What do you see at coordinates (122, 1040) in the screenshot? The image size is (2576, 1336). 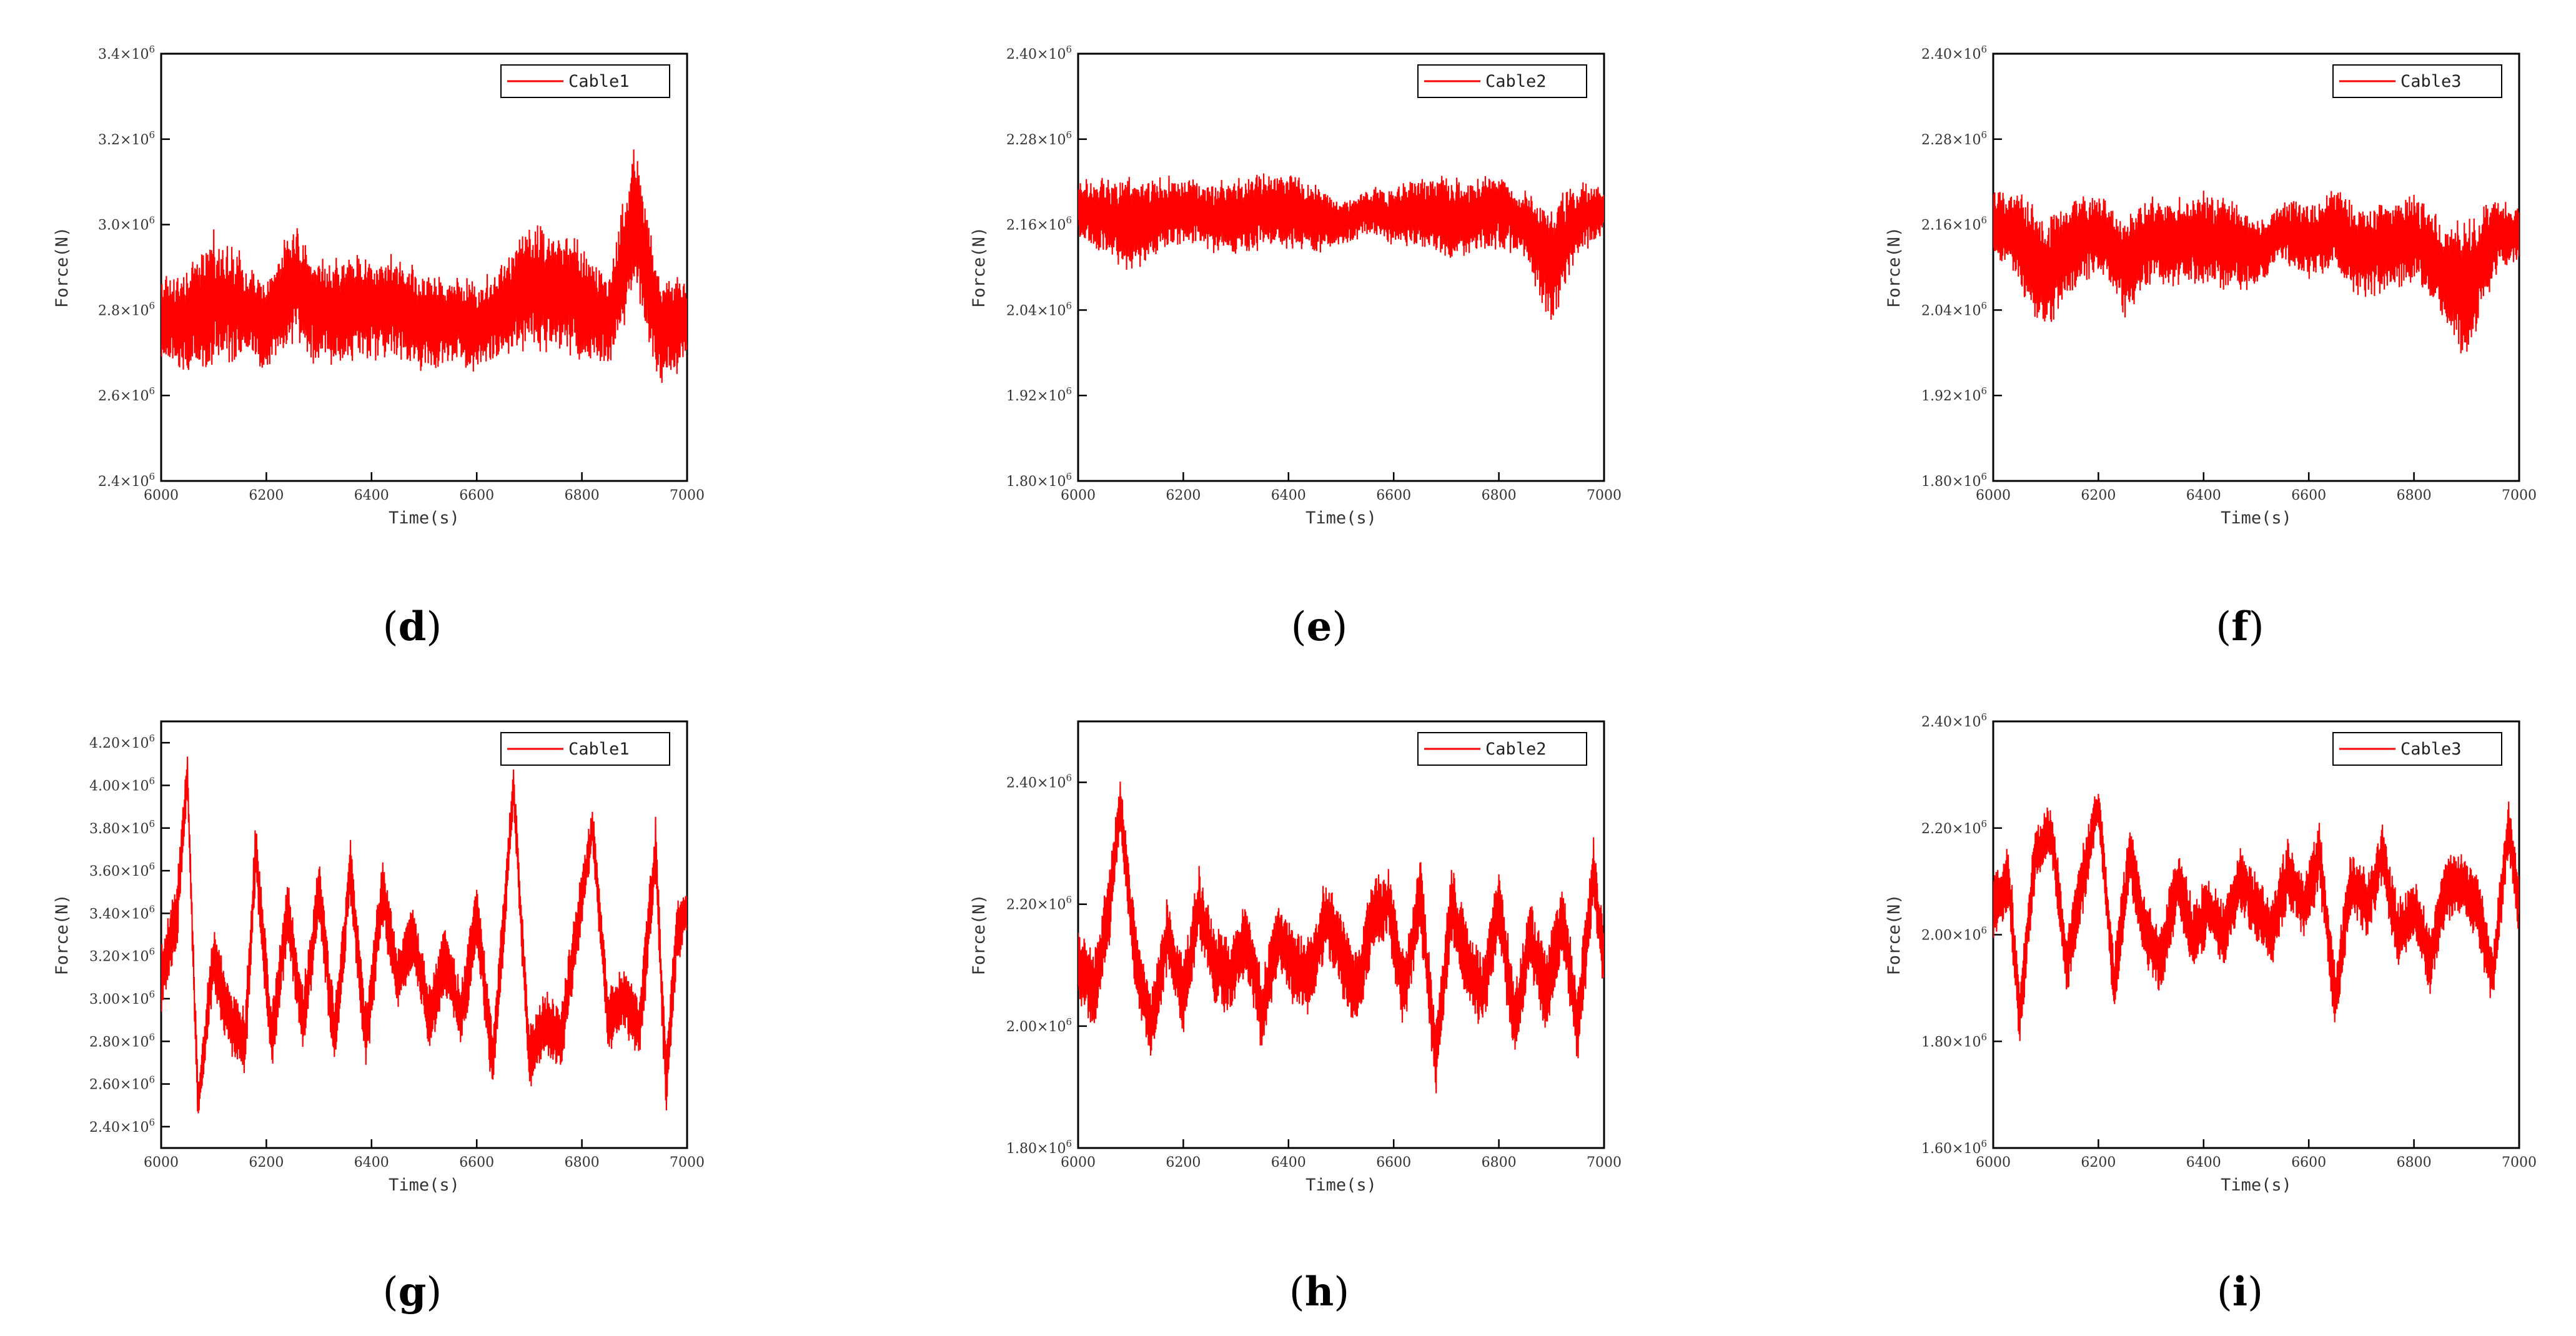 I see `y-tick-label: 2.80×10⁶` at bounding box center [122, 1040].